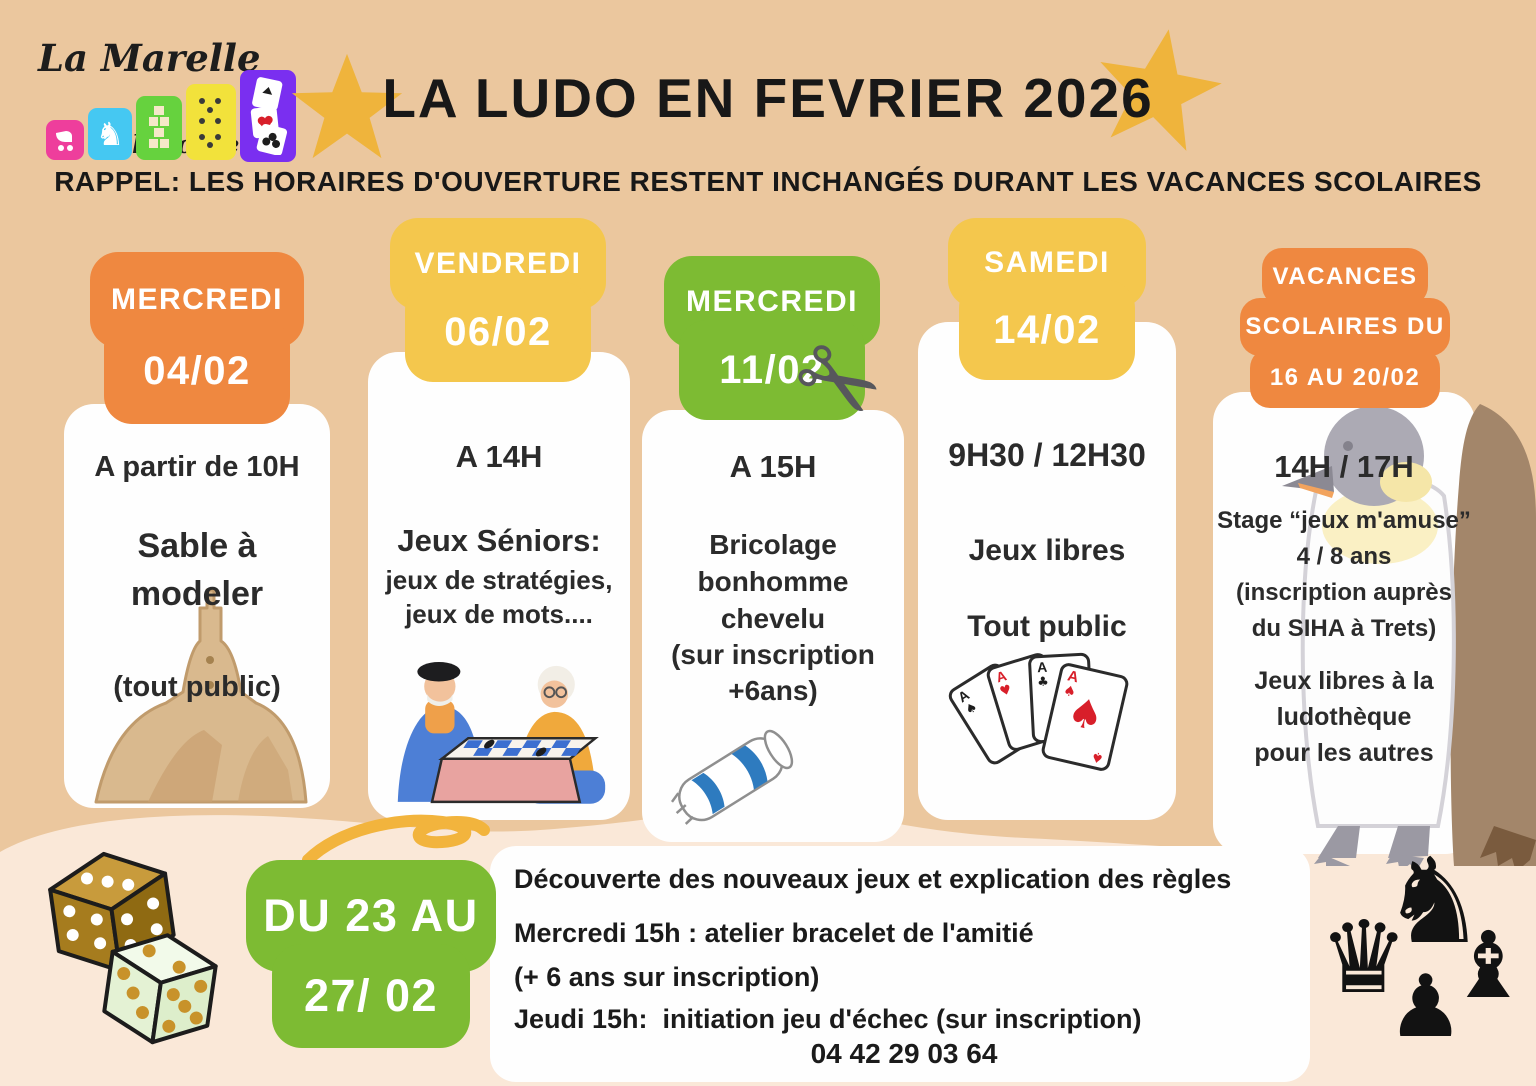 The height and width of the screenshot is (1086, 1536). Describe the element at coordinates (501, 732) in the screenshot. I see `seniors-playing-checkers-illustration` at that location.